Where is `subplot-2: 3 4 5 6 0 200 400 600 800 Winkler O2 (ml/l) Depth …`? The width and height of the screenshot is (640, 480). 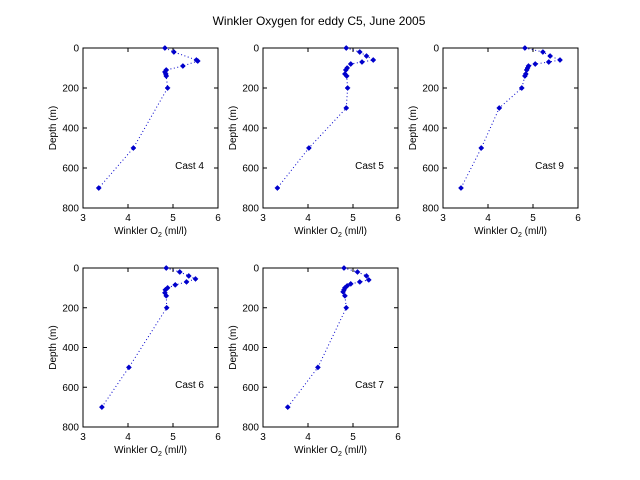 subplot-2: 3 4 5 6 0 200 400 600 800 Winkler O2 (ml/l) Depth … is located at coordinates (314, 142).